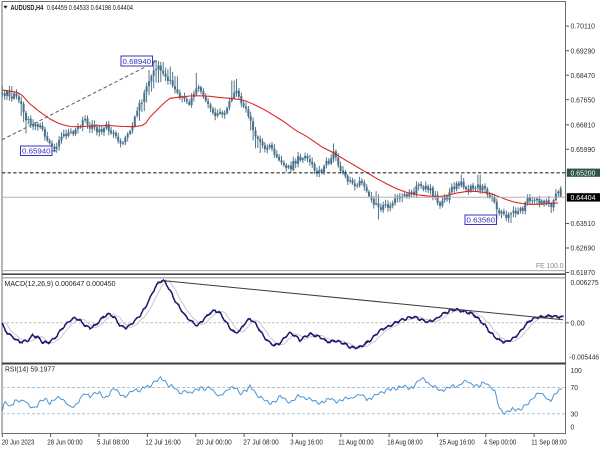  I want to click on svg-text: 4 Sep 00:00, so click(500, 442).